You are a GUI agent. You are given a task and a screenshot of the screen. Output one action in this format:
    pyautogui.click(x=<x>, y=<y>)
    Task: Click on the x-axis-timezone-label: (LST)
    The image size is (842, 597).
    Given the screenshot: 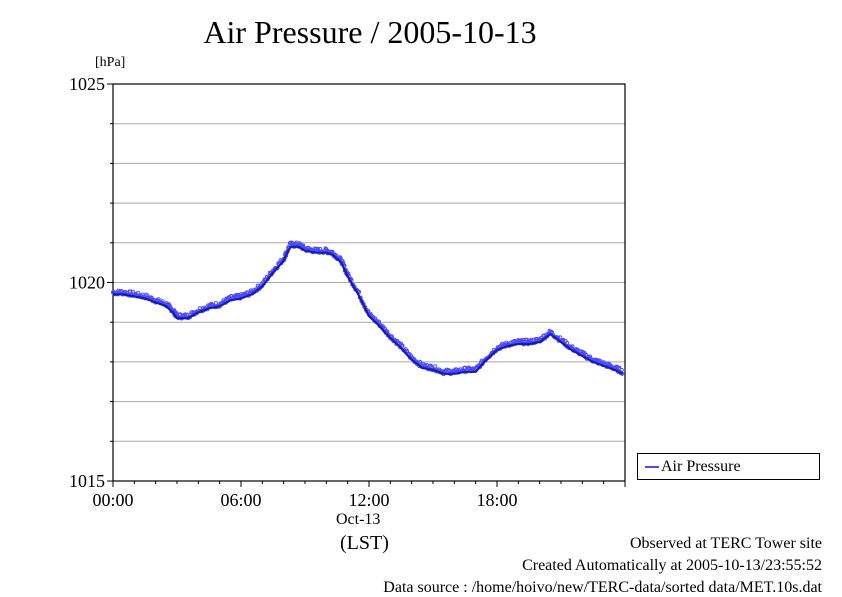 What is the action you would take?
    pyautogui.click(x=364, y=543)
    